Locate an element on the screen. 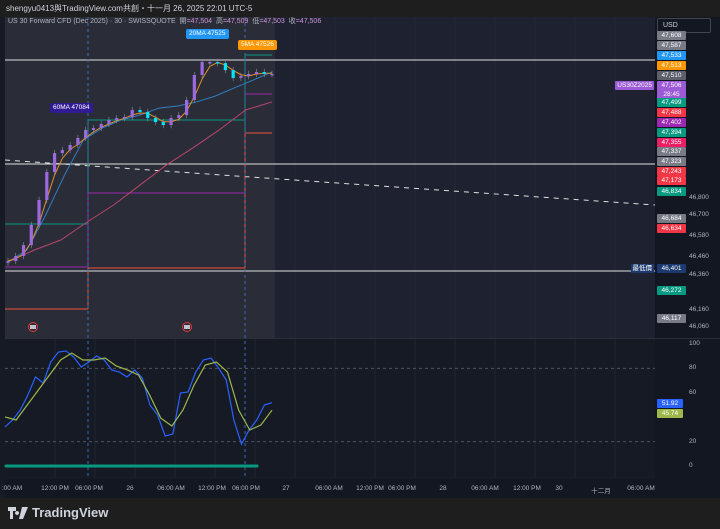  price-tag: 47,488 is located at coordinates (671, 112).